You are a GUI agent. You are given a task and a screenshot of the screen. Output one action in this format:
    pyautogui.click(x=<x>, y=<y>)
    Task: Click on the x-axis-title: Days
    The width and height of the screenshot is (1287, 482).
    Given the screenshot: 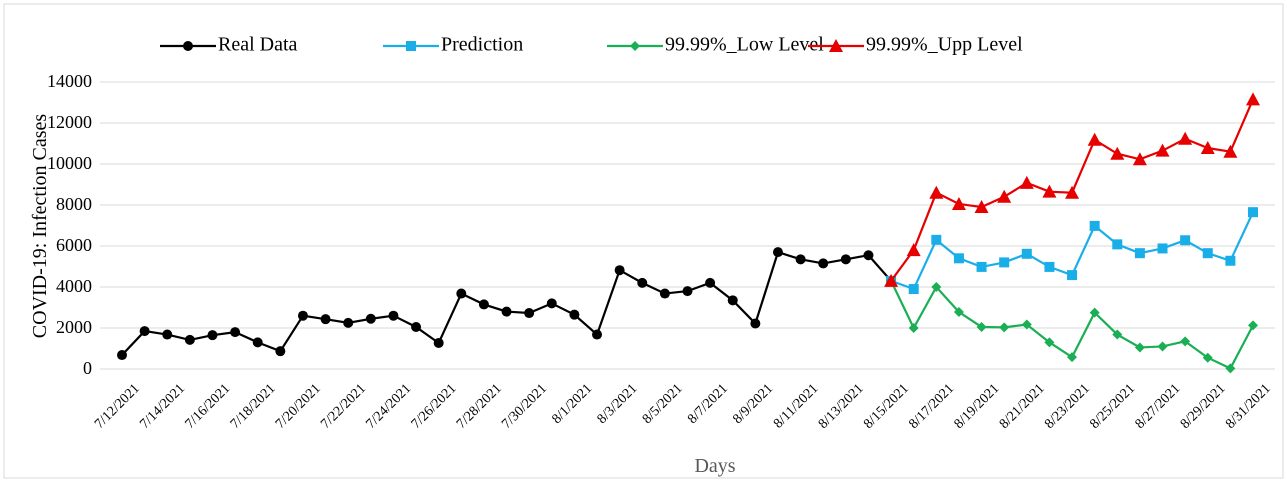 What is the action you would take?
    pyautogui.click(x=714, y=466)
    